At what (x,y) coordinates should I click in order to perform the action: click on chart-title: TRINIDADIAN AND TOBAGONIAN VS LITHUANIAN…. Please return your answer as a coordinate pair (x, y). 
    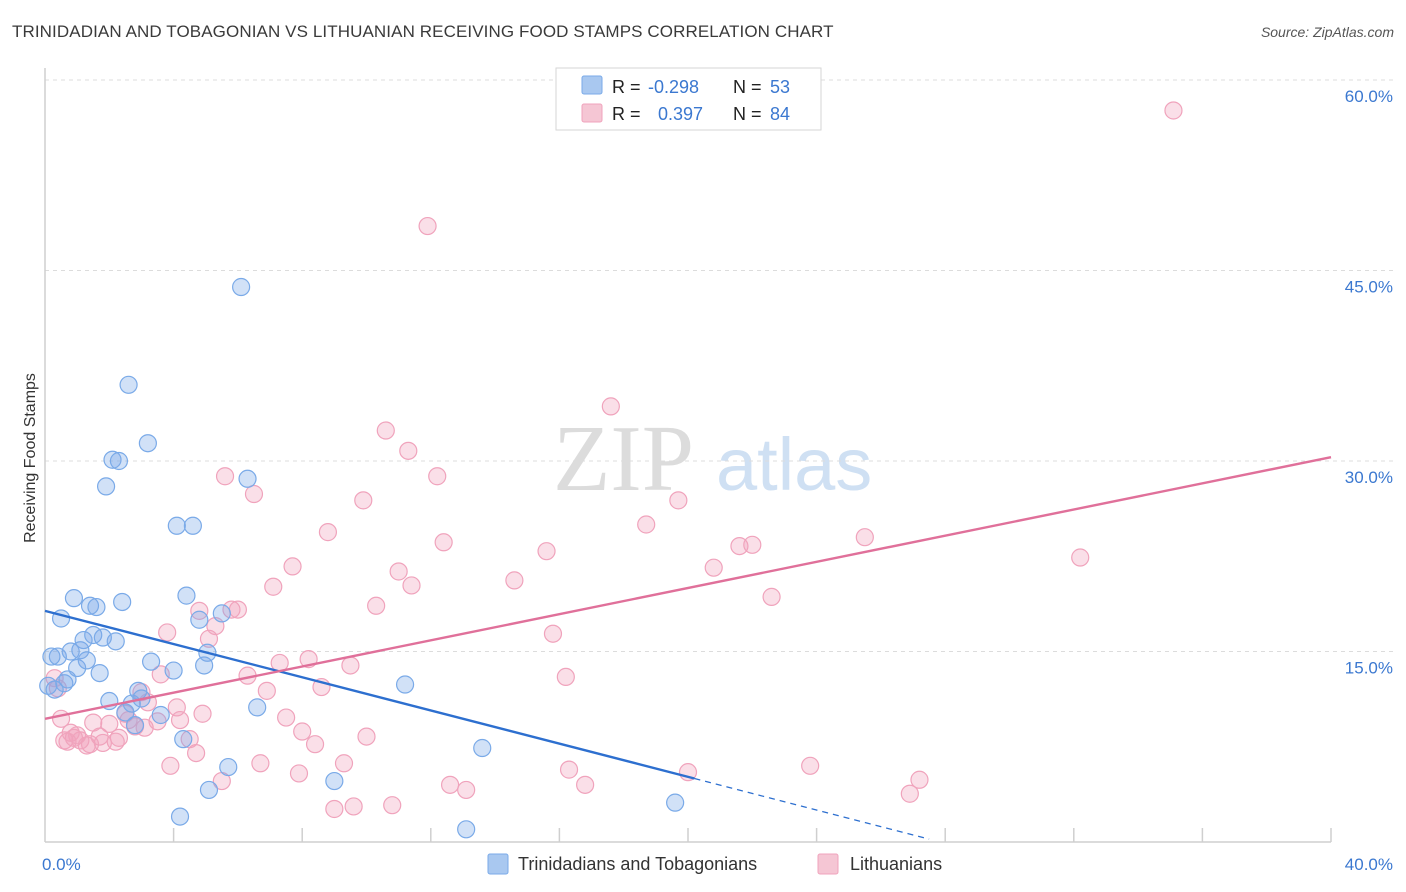
    Looking at the image, I should click on (423, 31).